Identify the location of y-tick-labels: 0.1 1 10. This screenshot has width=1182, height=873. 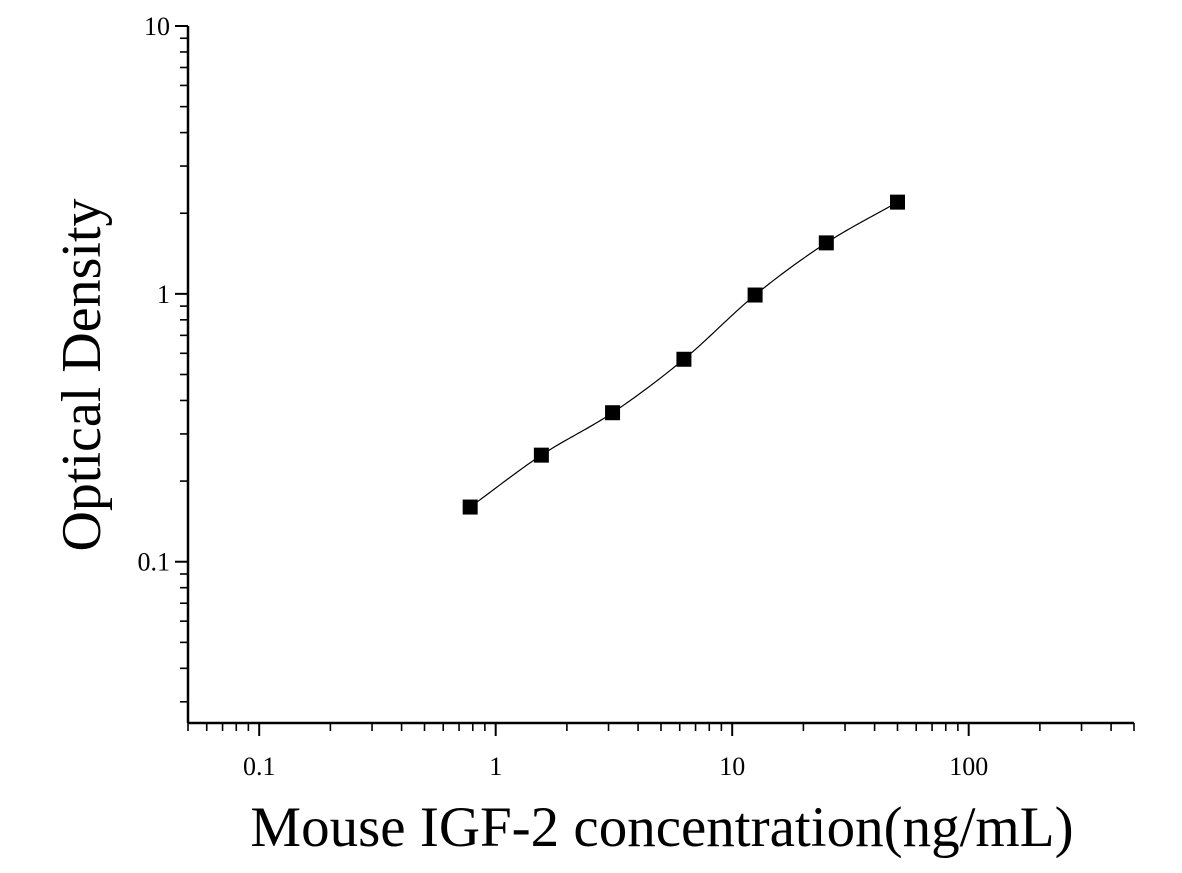
(154, 294).